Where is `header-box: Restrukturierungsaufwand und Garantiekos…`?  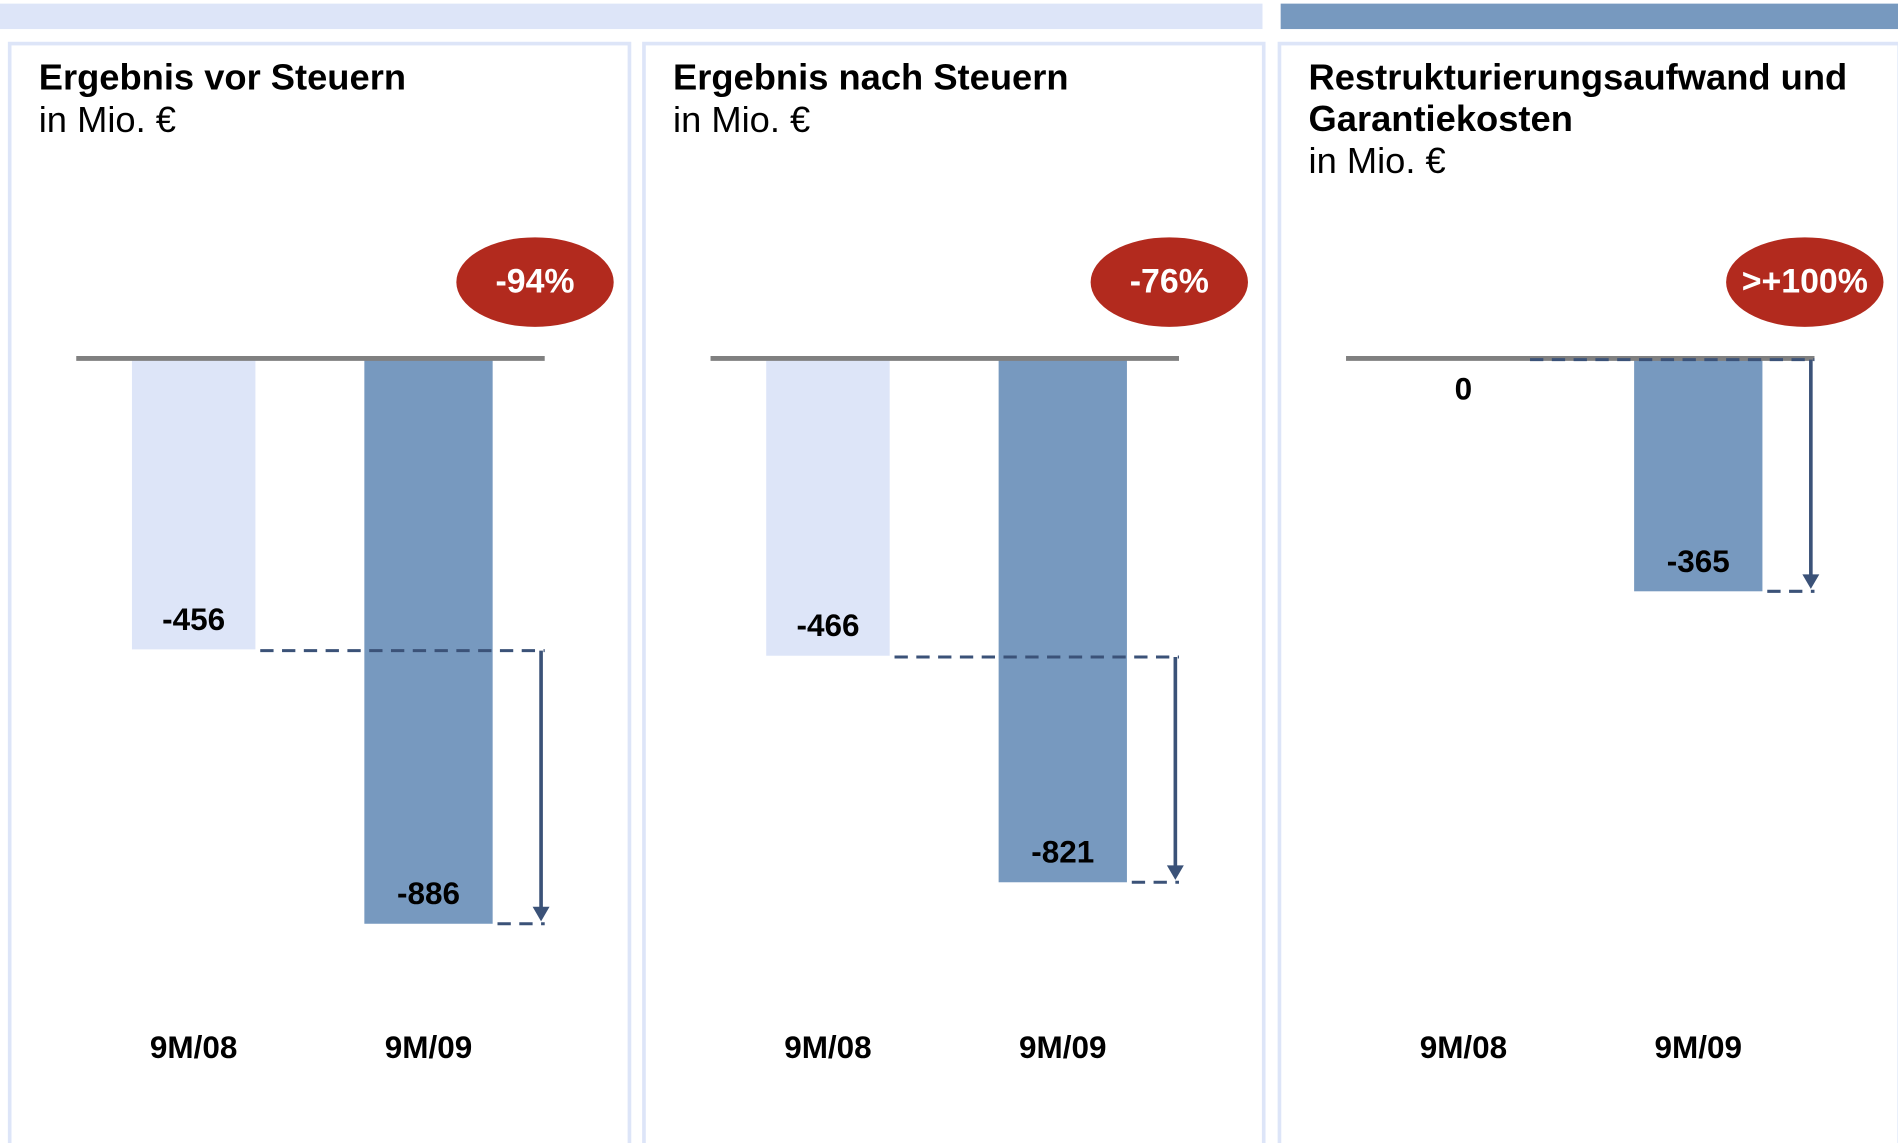
header-box: Restrukturierungsaufwand und Garantiekos… is located at coordinates (1593, 121).